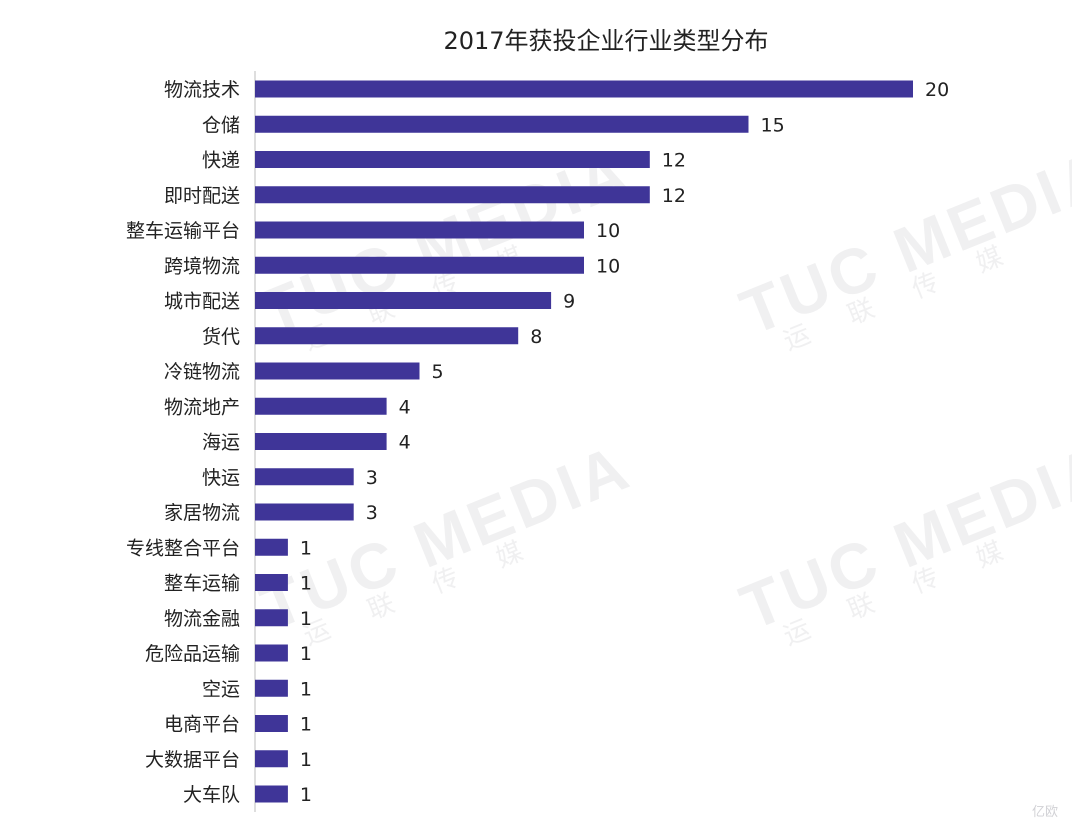  Describe the element at coordinates (192, 760) in the screenshot. I see `category-label: 大数据平台` at that location.